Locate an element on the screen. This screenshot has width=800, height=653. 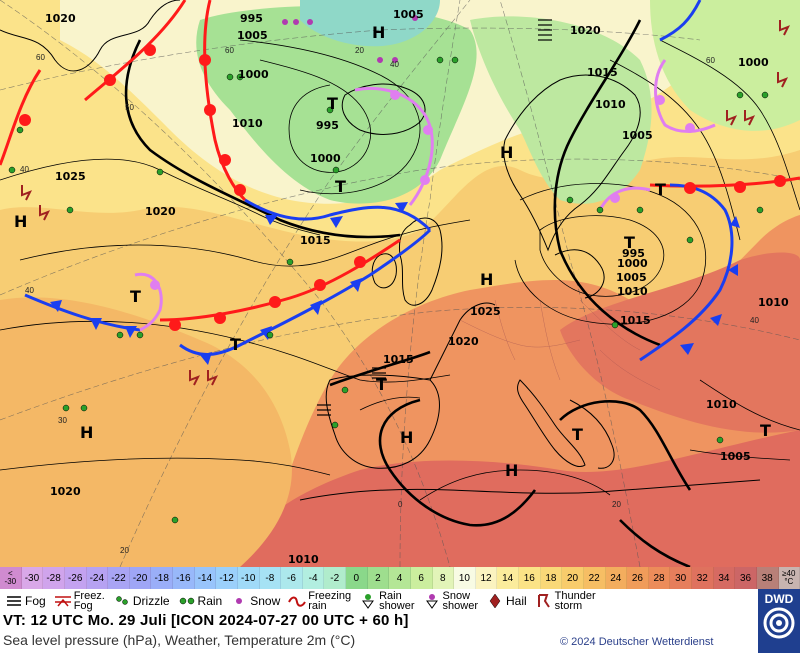
country-borders is located at coordinates (560, 345).